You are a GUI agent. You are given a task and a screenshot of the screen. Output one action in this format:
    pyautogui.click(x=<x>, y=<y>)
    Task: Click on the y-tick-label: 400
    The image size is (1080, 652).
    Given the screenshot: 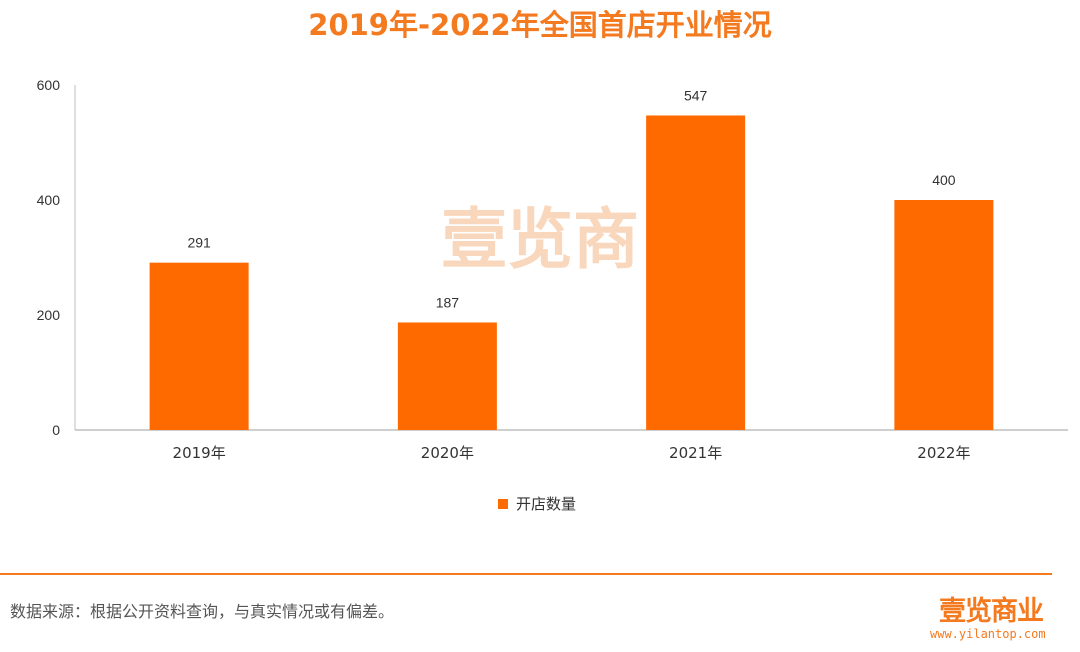 What is the action you would take?
    pyautogui.click(x=49, y=200)
    